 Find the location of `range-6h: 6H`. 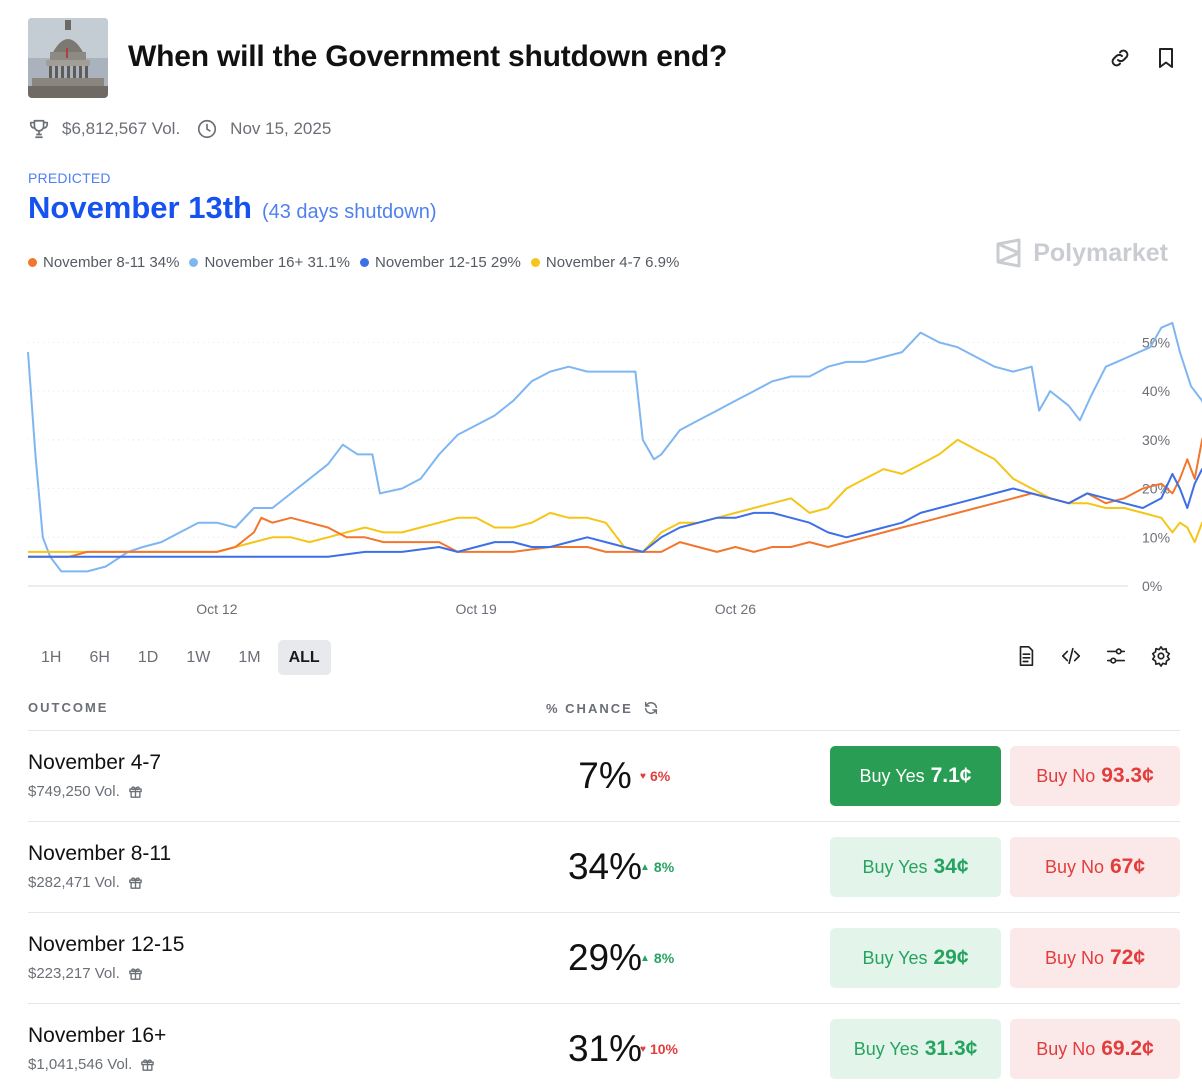

range-6h: 6H is located at coordinates (99, 657).